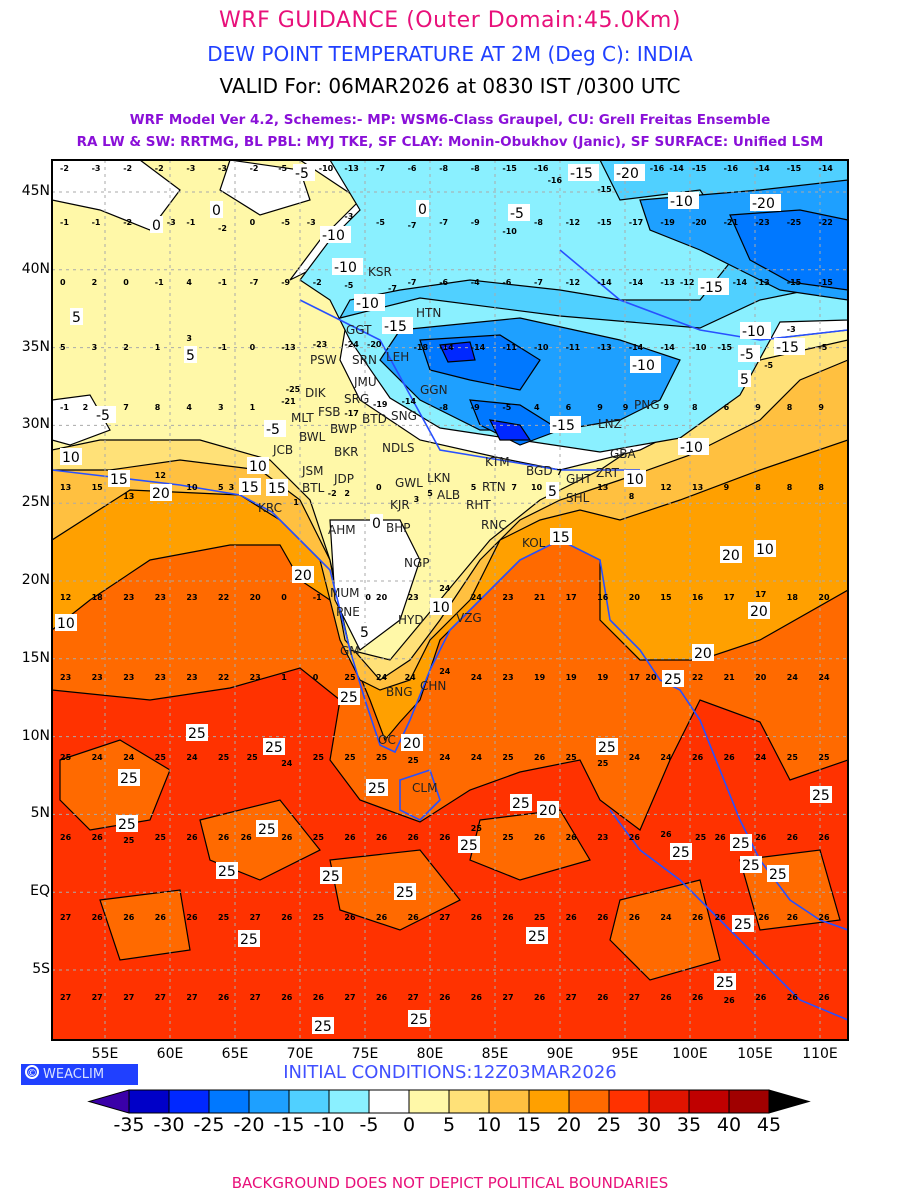  Describe the element at coordinates (747, 355) in the screenshot. I see `svg-text: -5` at that location.